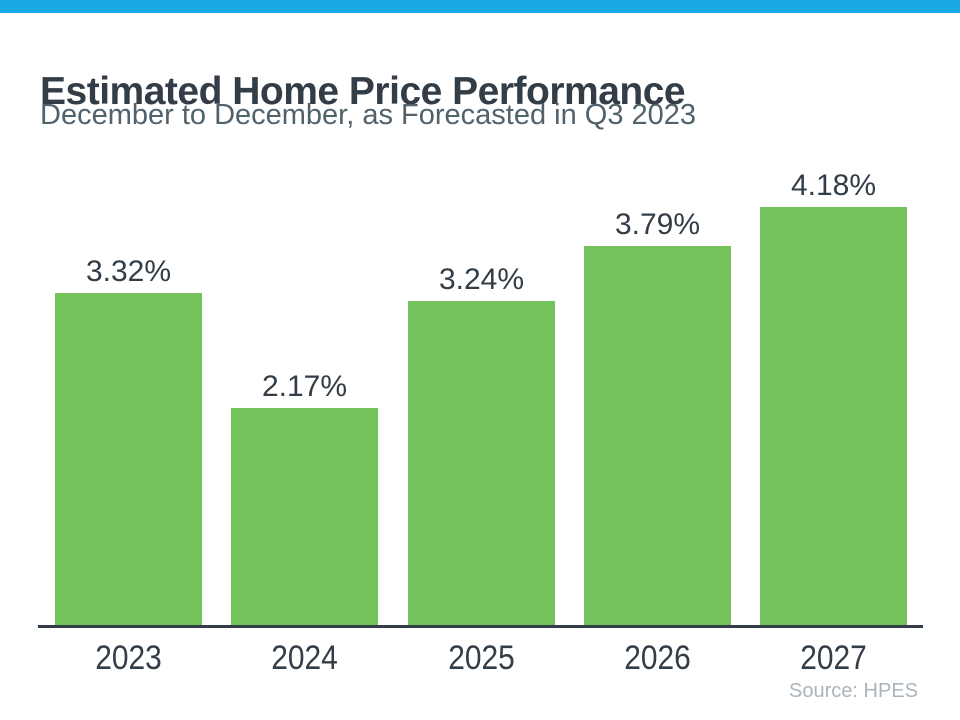 This screenshot has width=960, height=720. What do you see at coordinates (481, 279) in the screenshot?
I see `bar-value-label: 3.24%` at bounding box center [481, 279].